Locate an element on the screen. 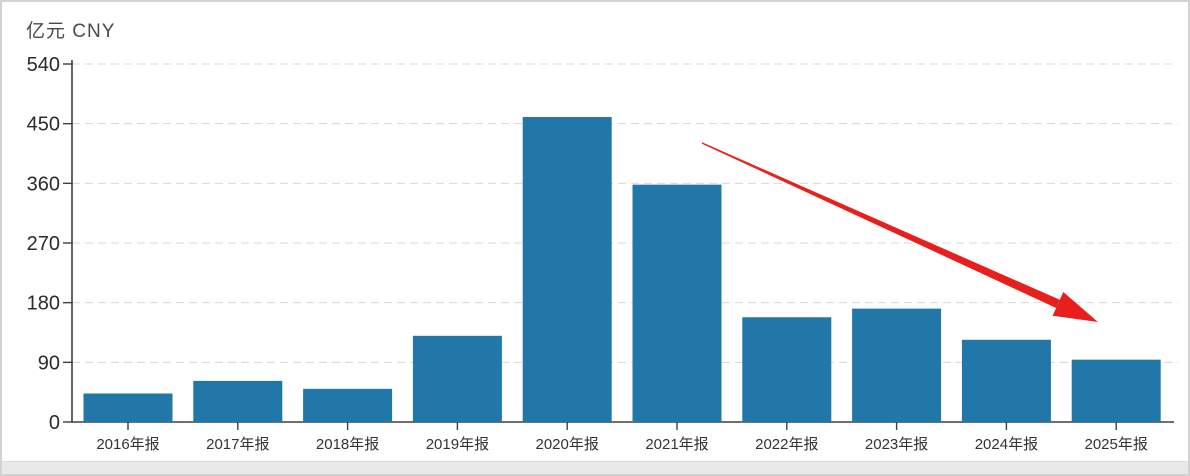 This screenshot has width=1190, height=476. y-tick-label-180: 180 is located at coordinates (43, 304).